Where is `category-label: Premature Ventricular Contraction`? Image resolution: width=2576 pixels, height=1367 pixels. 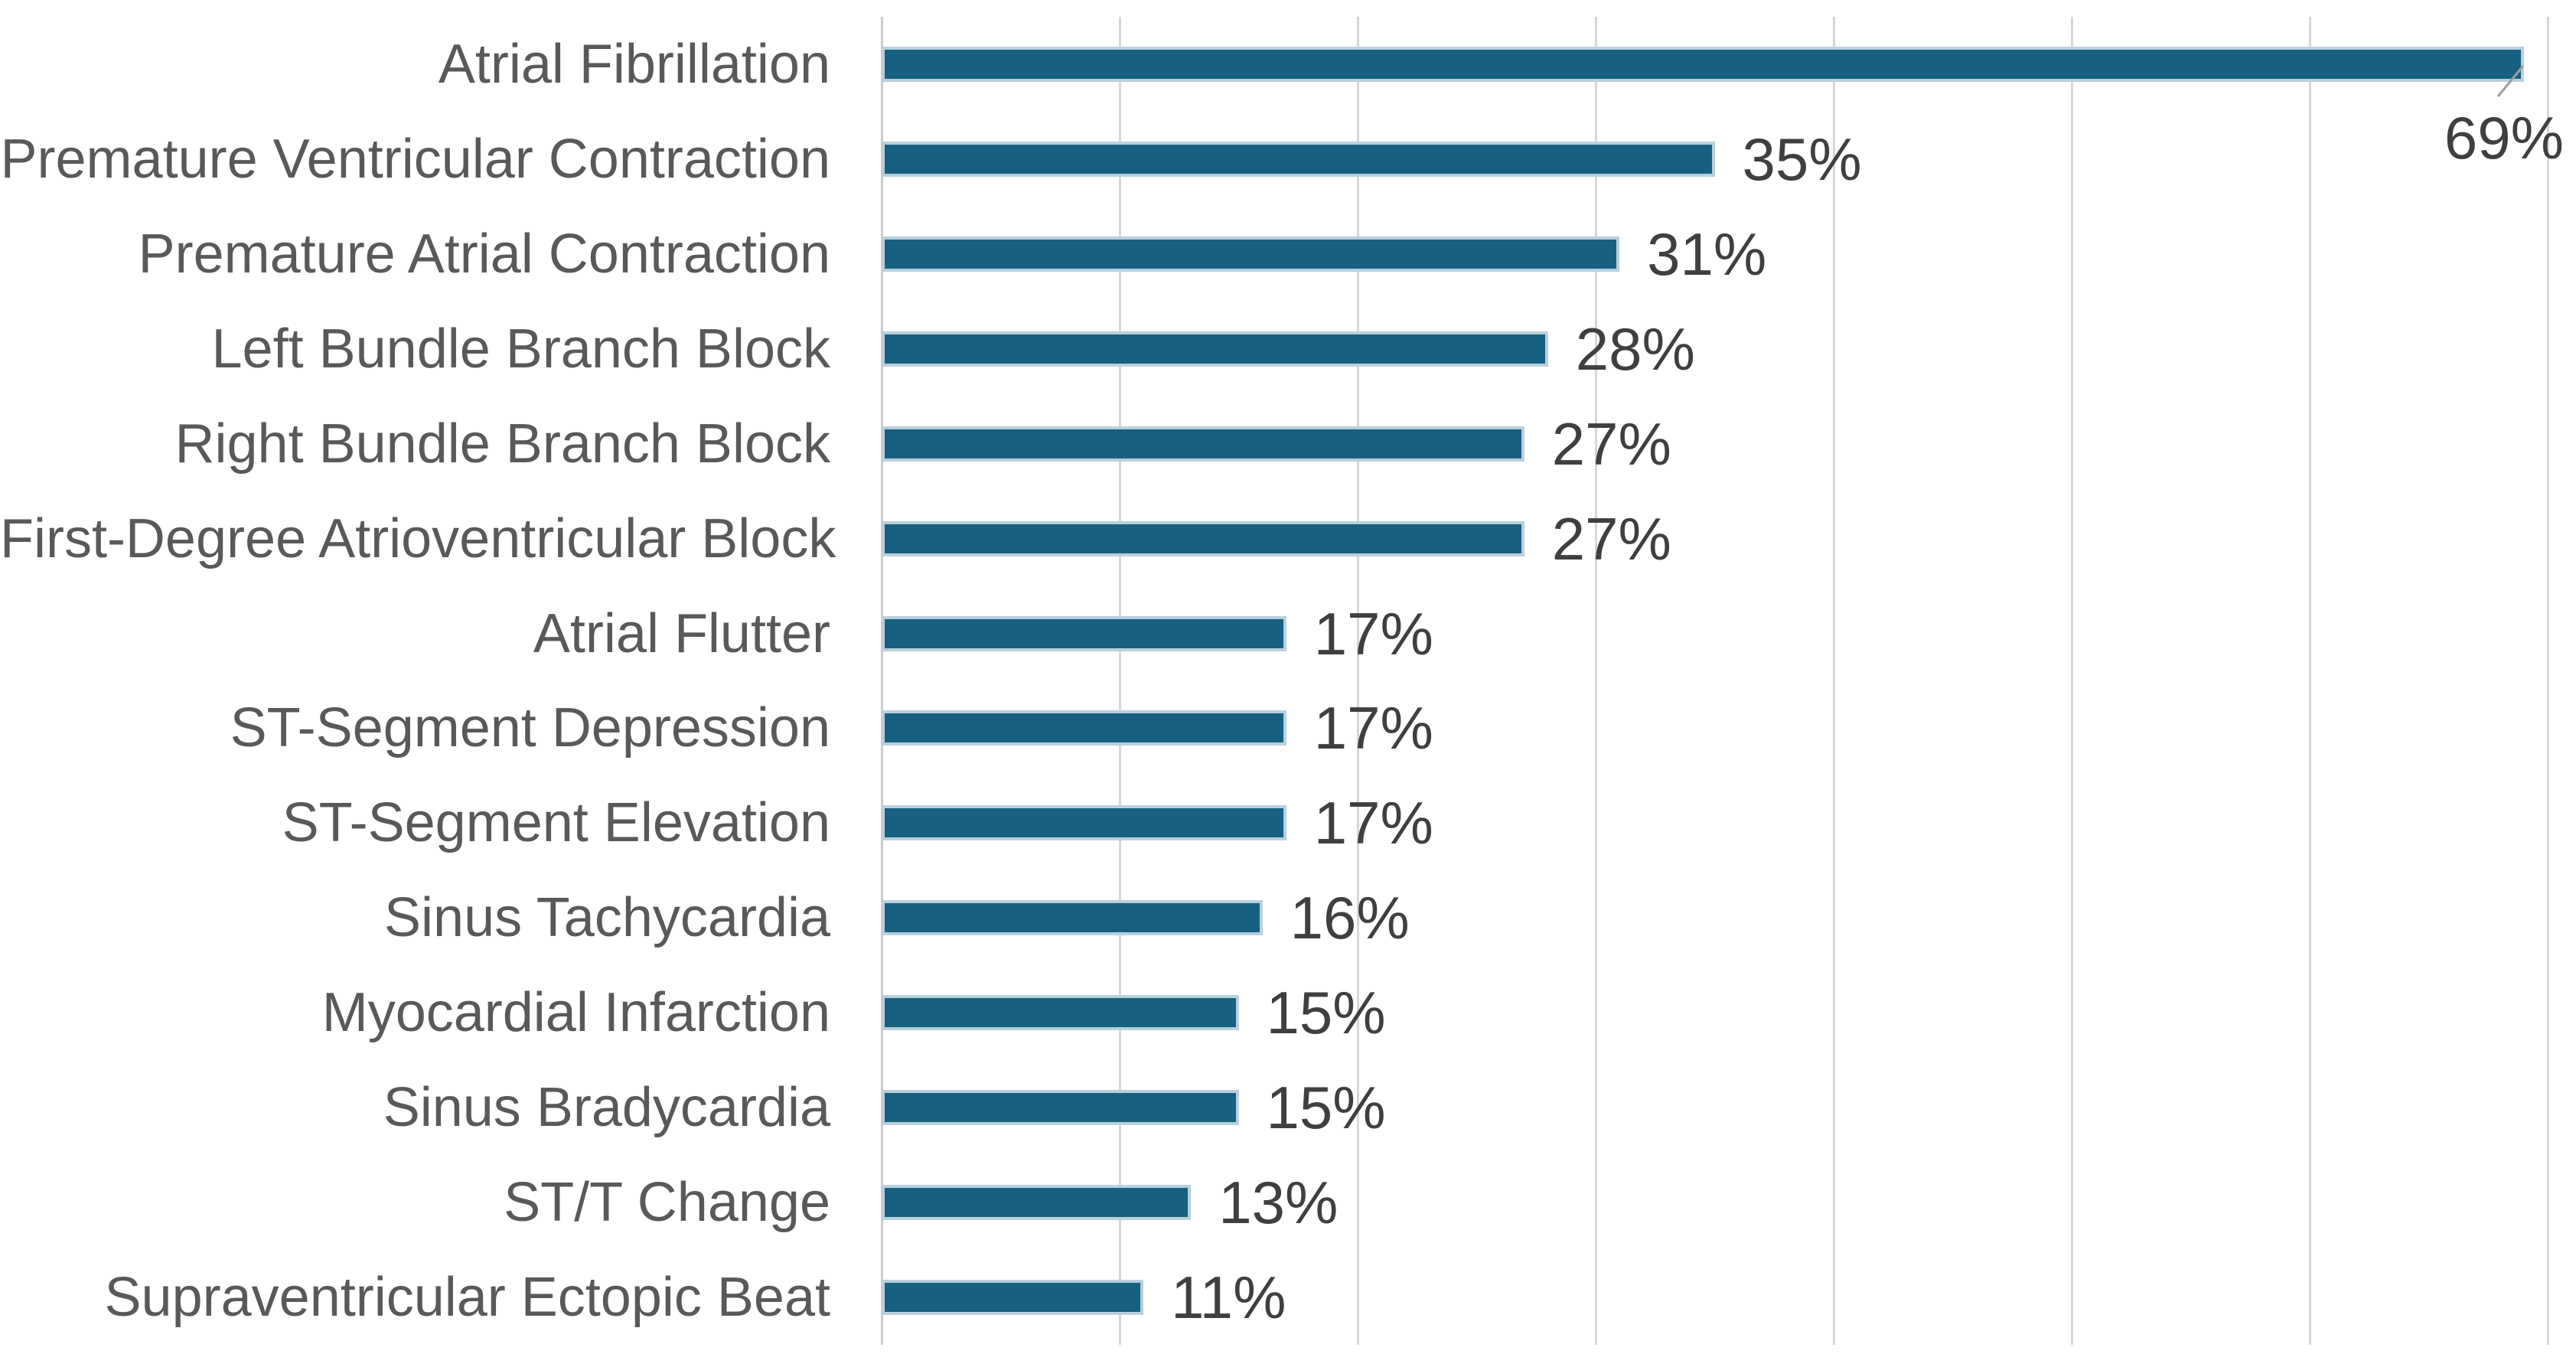
category-label: Premature Ventricular Contraction is located at coordinates (415, 159).